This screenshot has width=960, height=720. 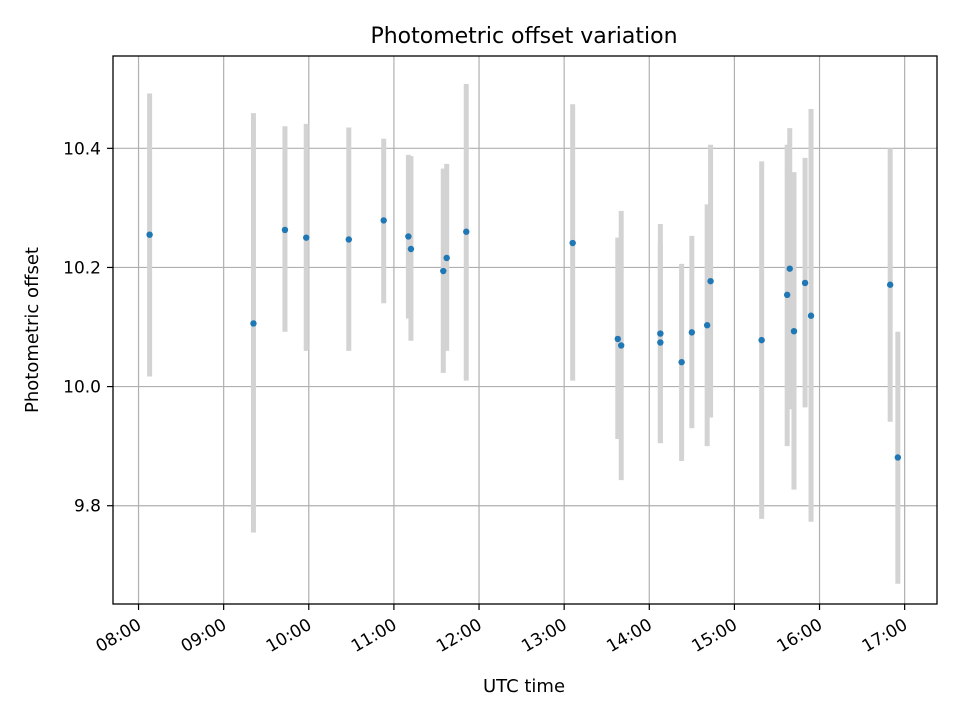 What do you see at coordinates (82, 149) in the screenshot?
I see `y-tick-label: 10.4` at bounding box center [82, 149].